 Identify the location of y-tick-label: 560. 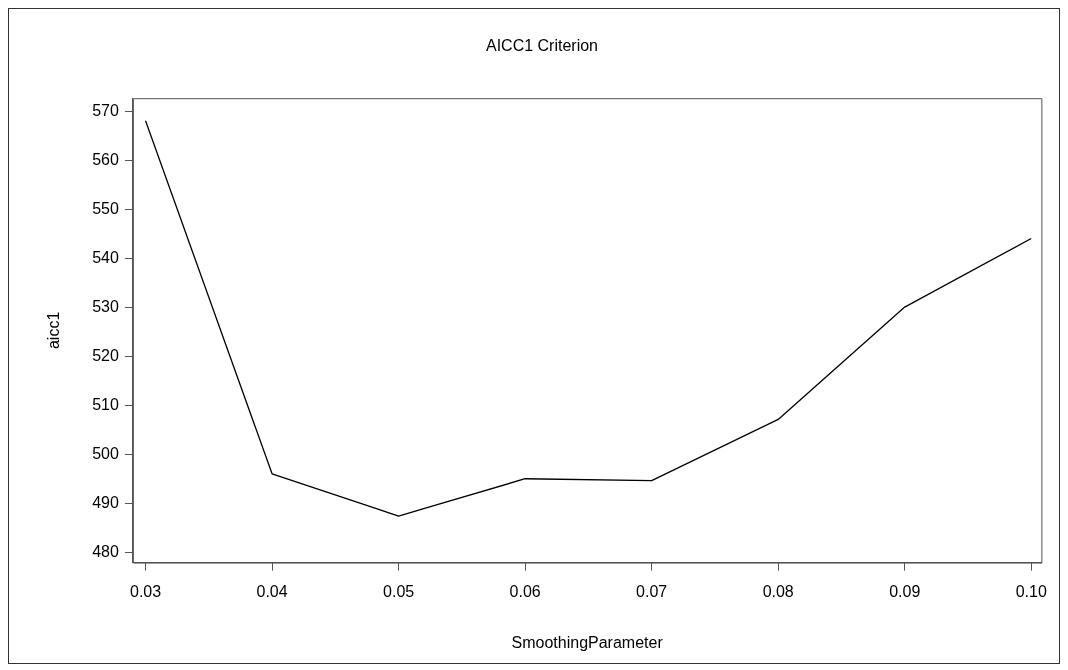
(105, 159).